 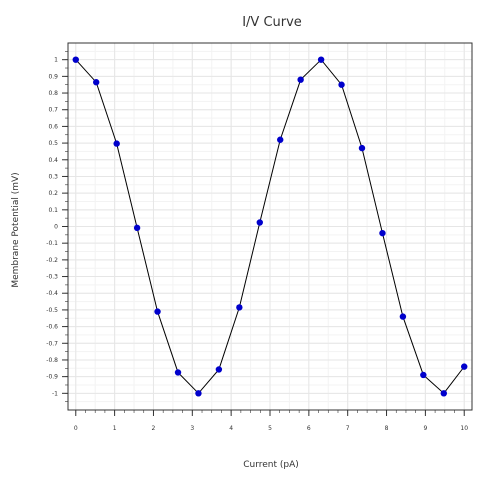 What do you see at coordinates (76, 428) in the screenshot?
I see `x-tick-label: 0` at bounding box center [76, 428].